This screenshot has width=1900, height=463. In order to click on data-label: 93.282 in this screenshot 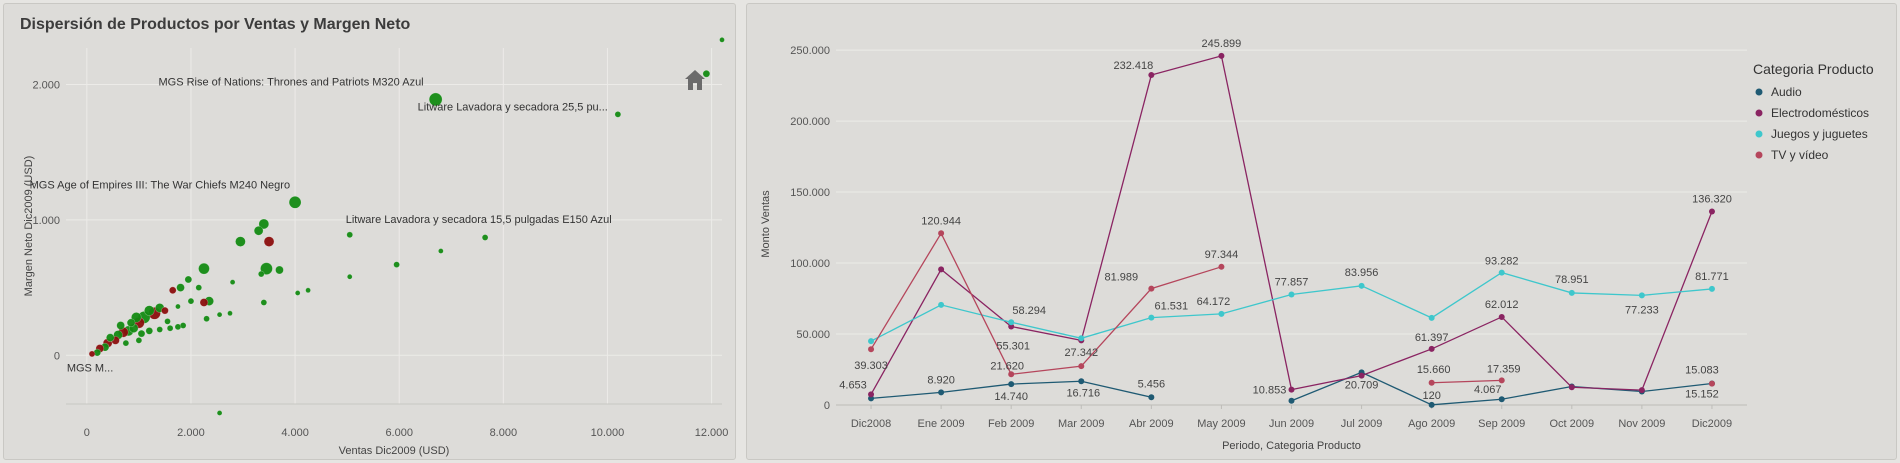, I will do `click(1502, 262)`.